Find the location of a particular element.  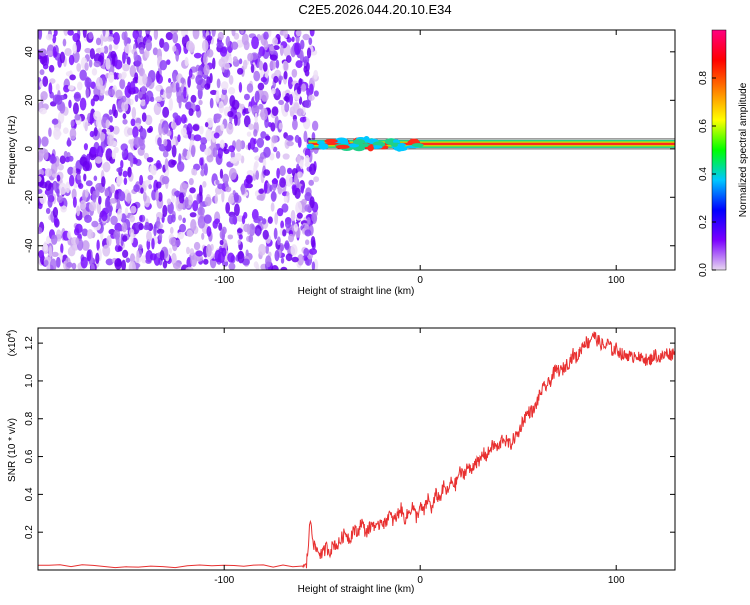

x-tick-label: 0 is located at coordinates (420, 280).